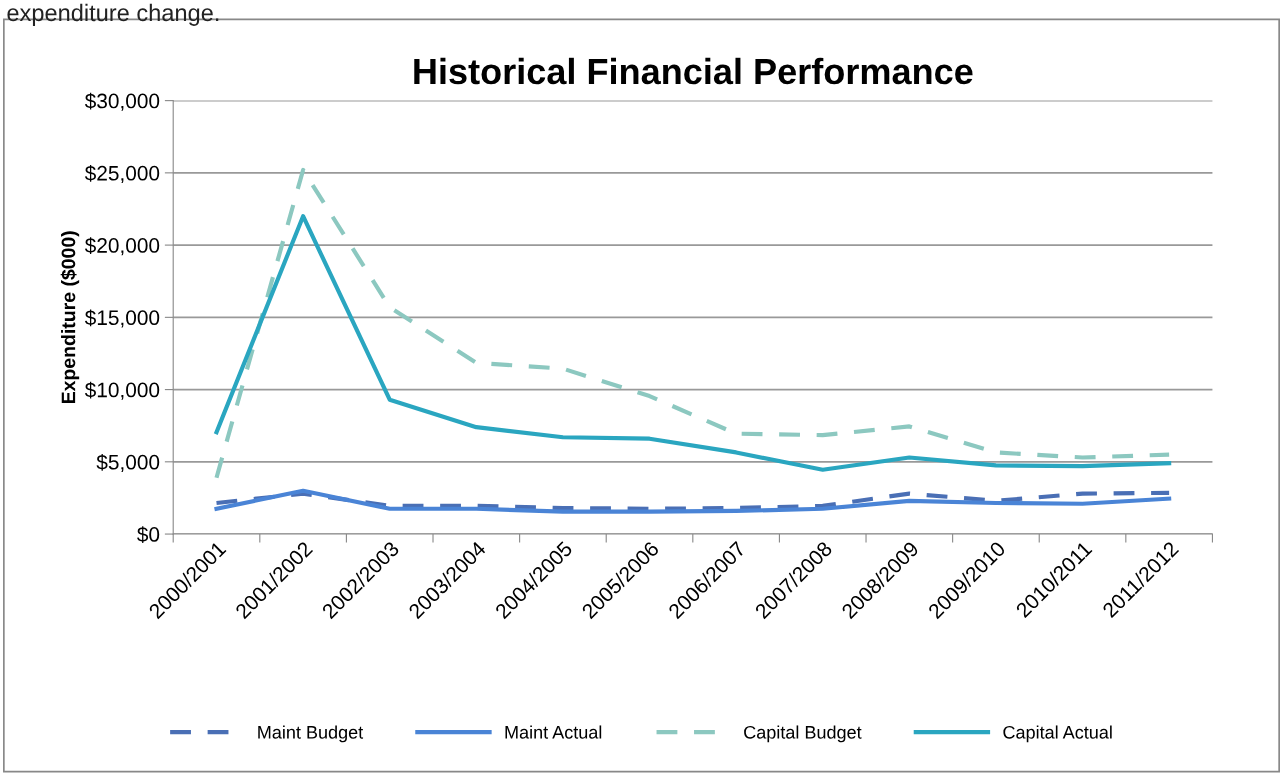 This screenshot has height=774, width=1283. Describe the element at coordinates (113, 14) in the screenshot. I see `text: expenditure change.` at that location.